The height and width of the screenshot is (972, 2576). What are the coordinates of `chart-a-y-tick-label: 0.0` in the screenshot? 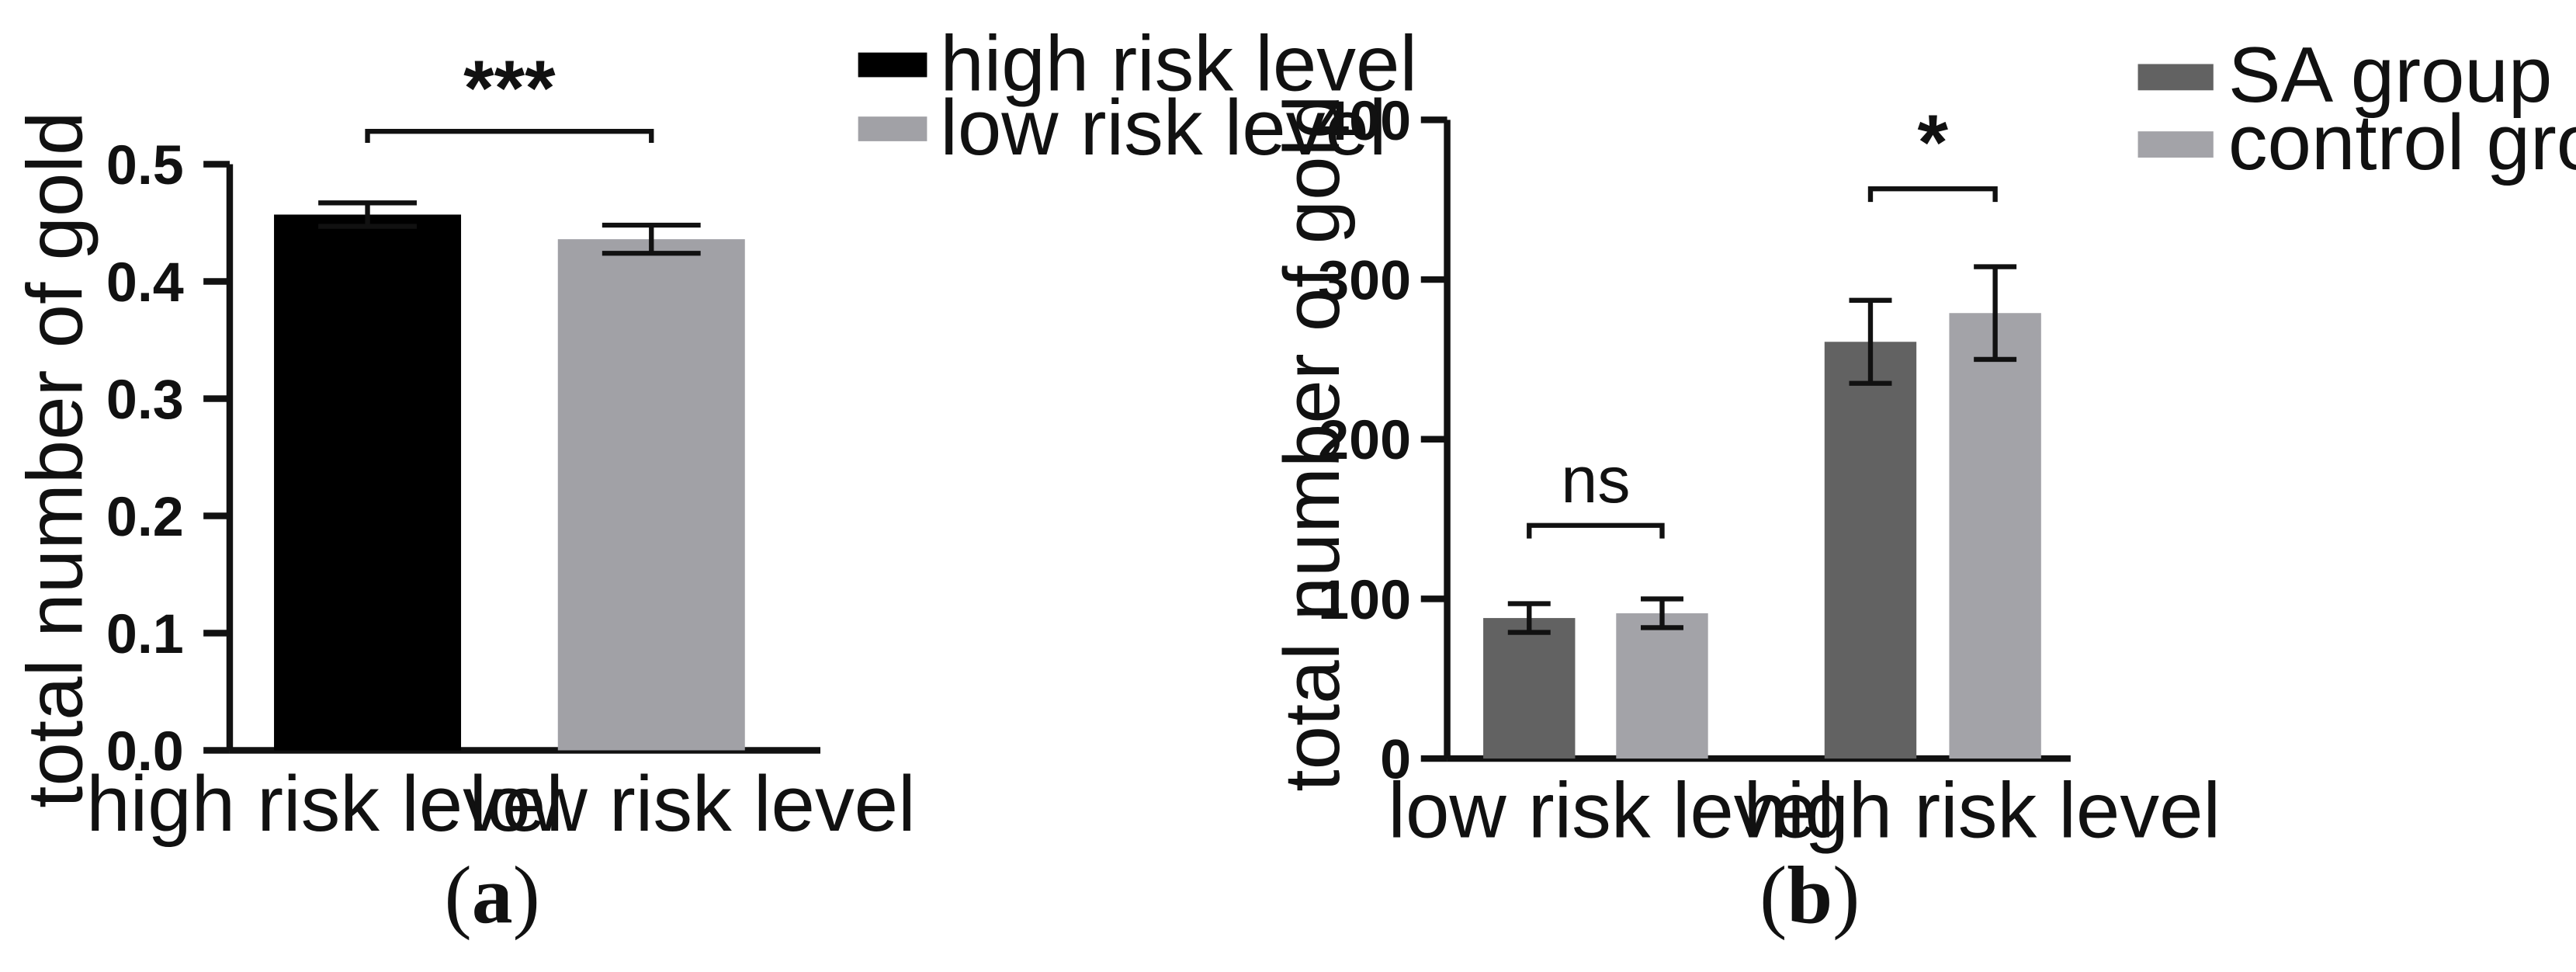 It's located at (145, 751).